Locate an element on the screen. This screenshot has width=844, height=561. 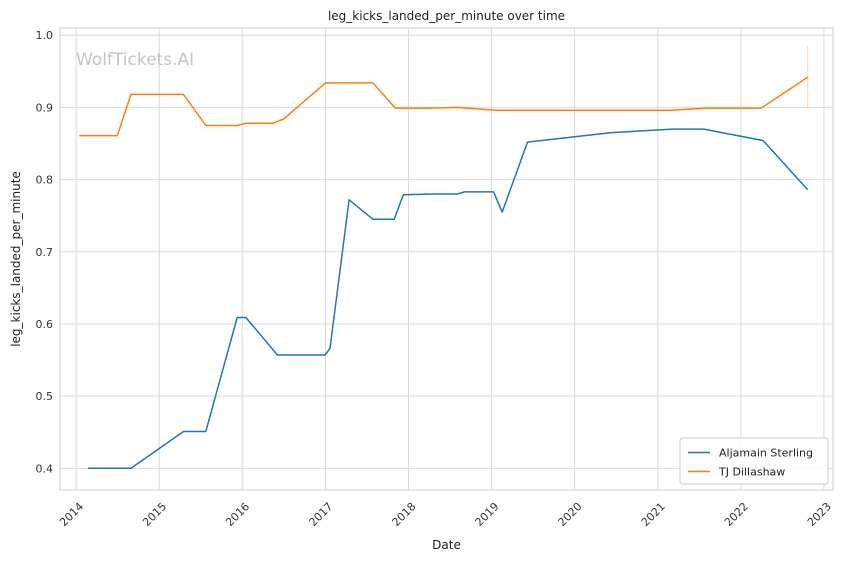
watermark: WolfTickets.AI is located at coordinates (135, 60).